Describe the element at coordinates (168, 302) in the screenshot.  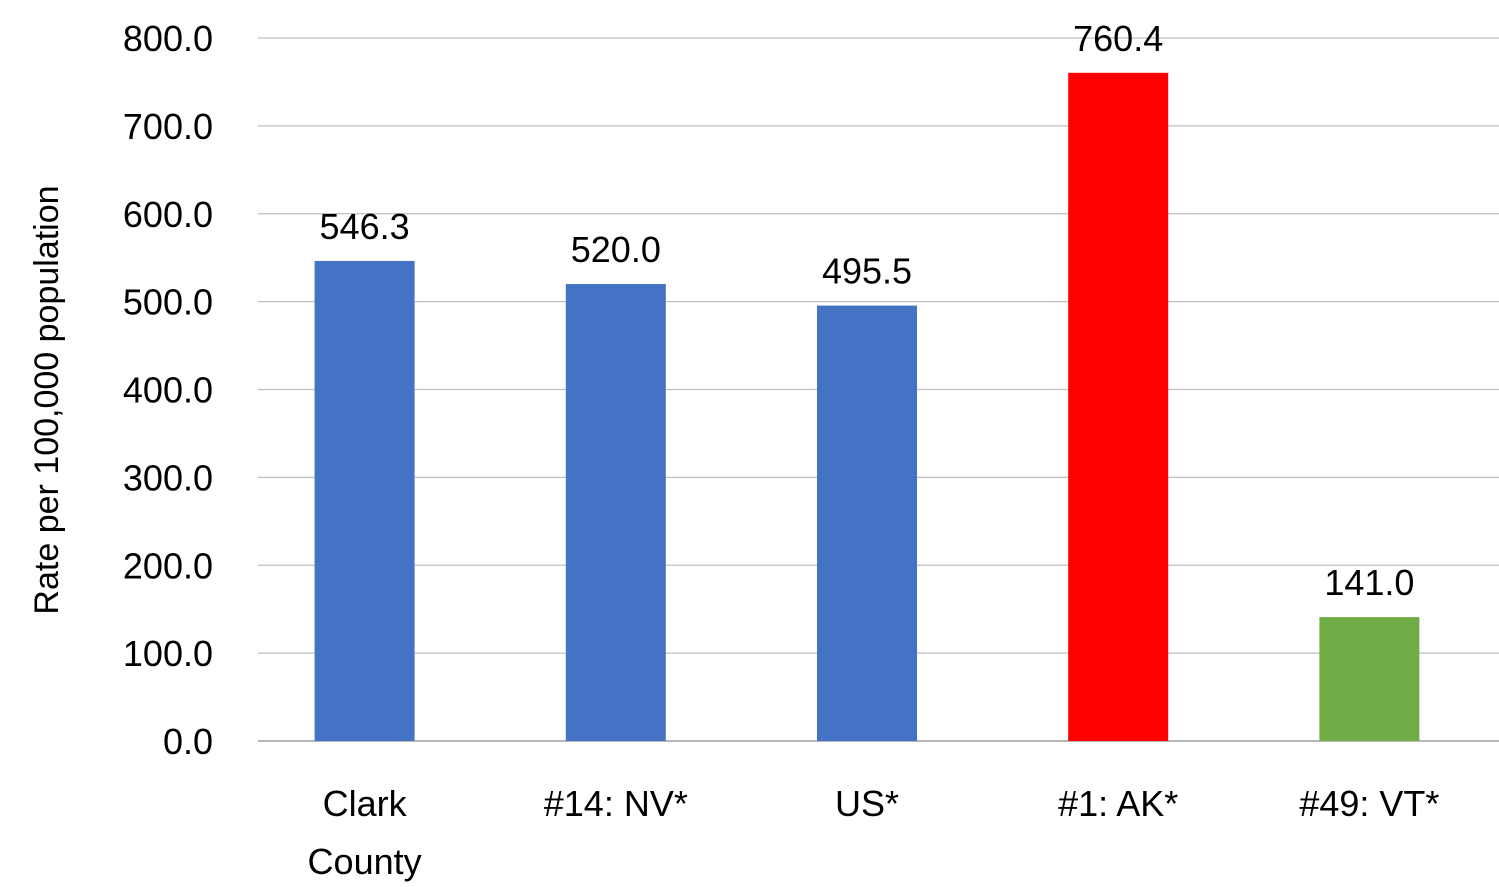
I see `y-tick-label: 500.0` at that location.